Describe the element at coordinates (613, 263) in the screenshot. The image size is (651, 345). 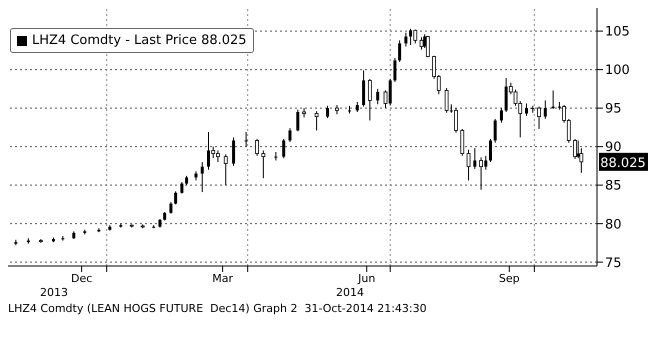
I see `y-tick-label: 75` at that location.